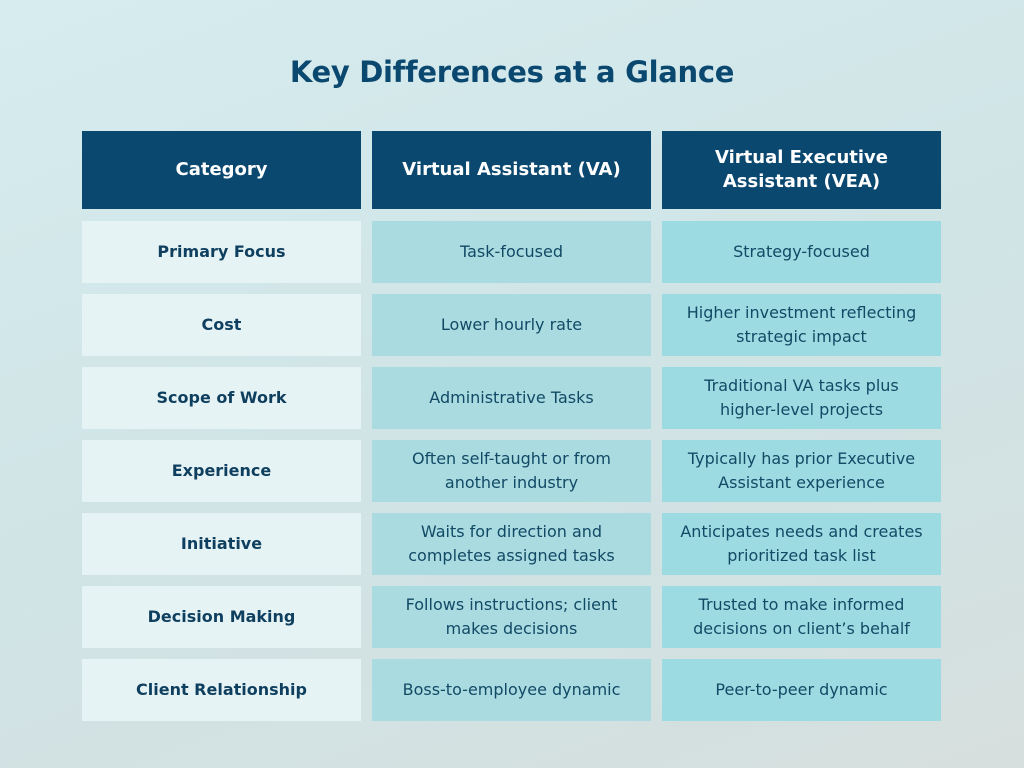 This screenshot has width=1024, height=768. Describe the element at coordinates (221, 690) in the screenshot. I see `table-cell-category: Client Relationship` at that location.